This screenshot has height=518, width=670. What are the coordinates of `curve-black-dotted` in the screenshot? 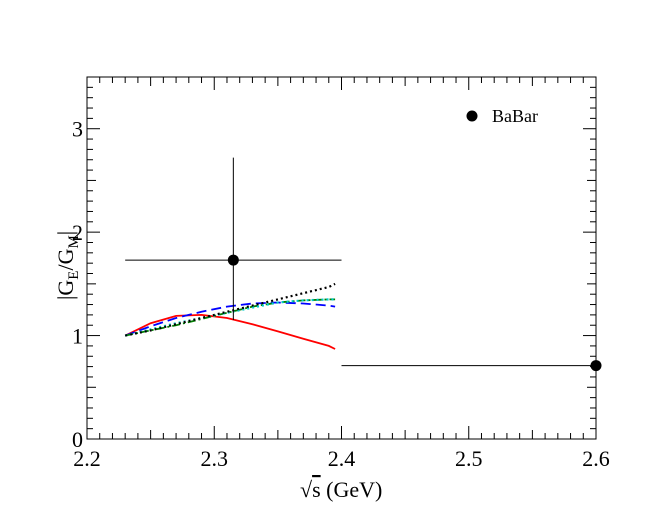 It's located at (230, 309).